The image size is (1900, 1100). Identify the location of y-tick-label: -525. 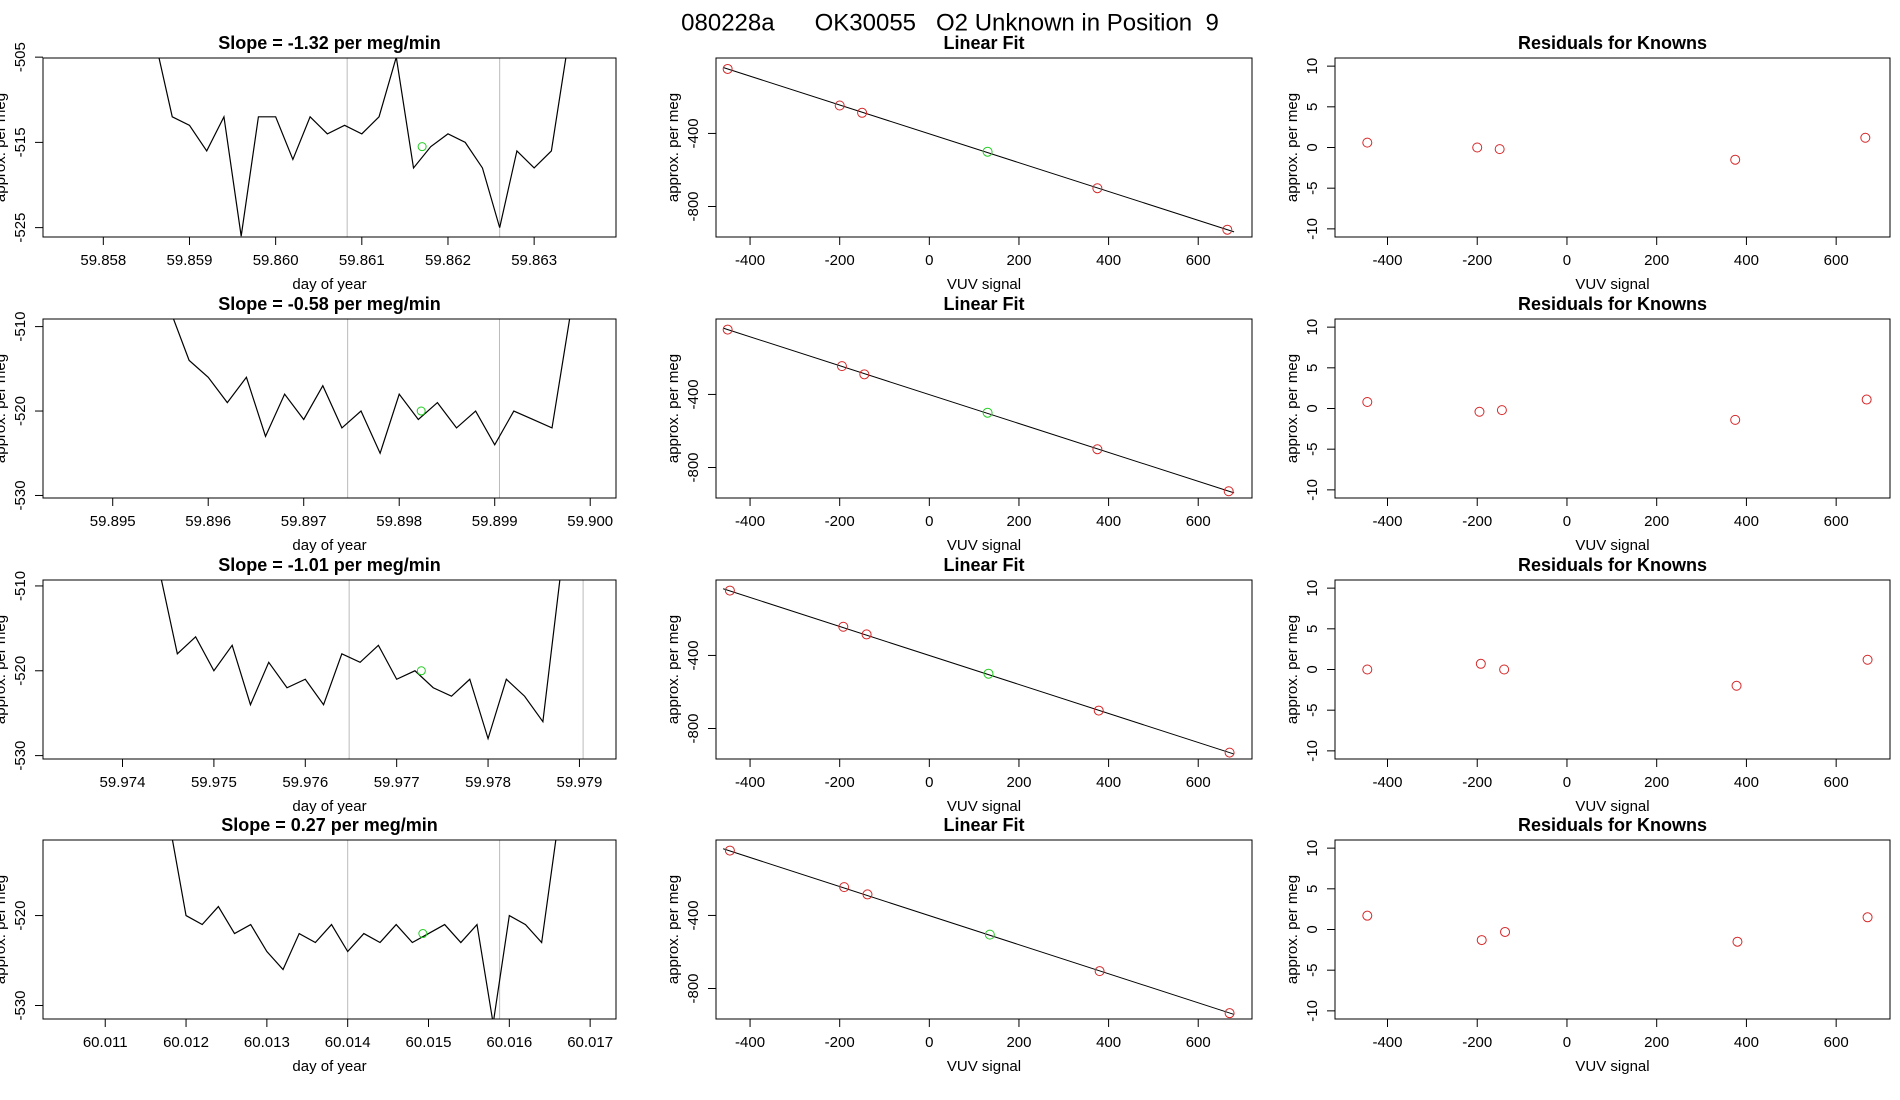
(20, 228).